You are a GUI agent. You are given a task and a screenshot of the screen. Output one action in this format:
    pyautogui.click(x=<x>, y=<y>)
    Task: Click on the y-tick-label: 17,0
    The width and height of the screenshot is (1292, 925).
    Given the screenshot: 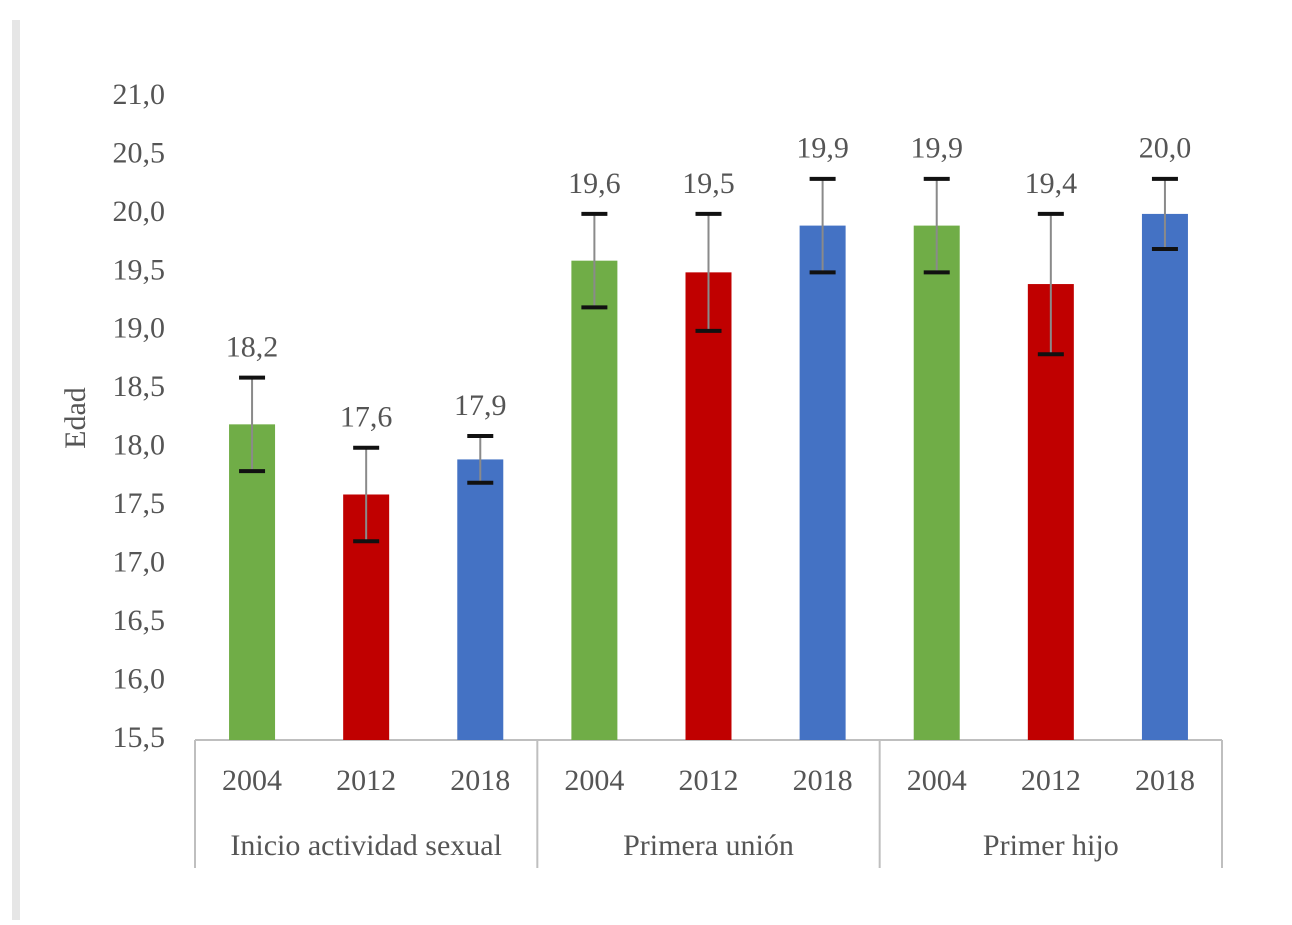 What is the action you would take?
    pyautogui.click(x=139, y=562)
    